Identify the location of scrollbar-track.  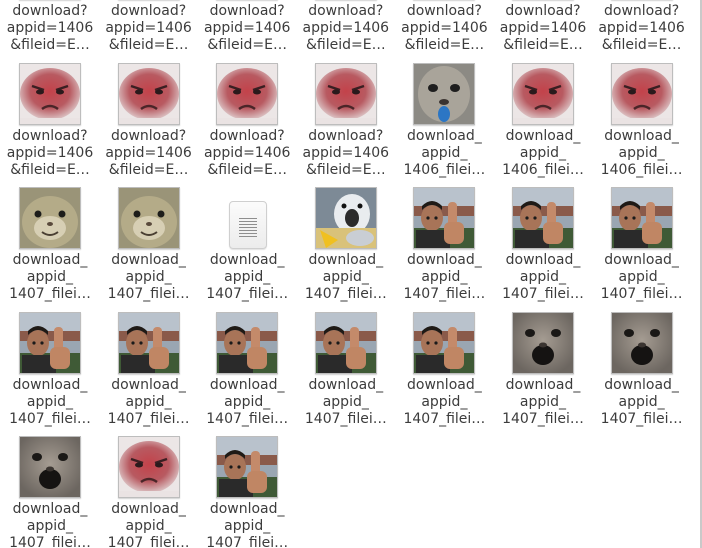
(699, 274).